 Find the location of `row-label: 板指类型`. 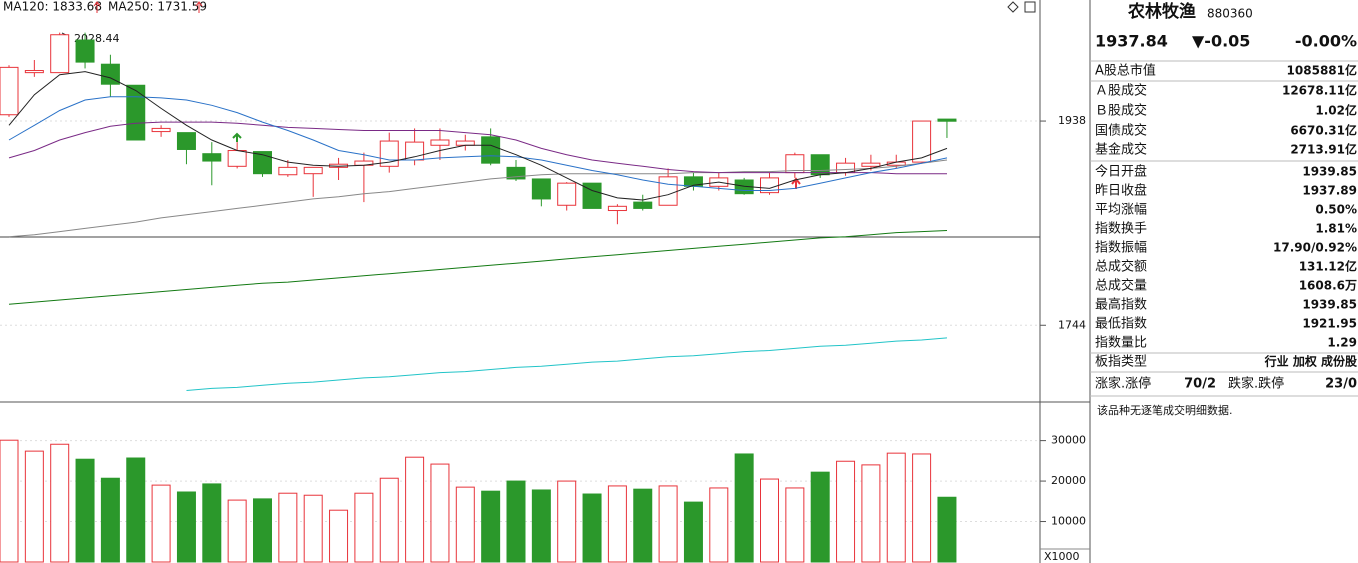

row-label: 板指类型 is located at coordinates (1121, 362).